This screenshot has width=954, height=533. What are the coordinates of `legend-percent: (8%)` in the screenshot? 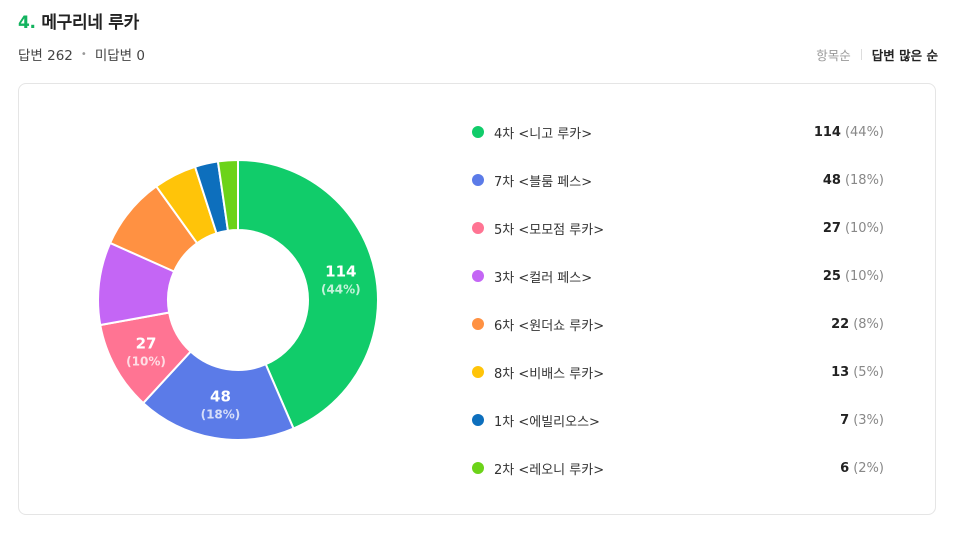 It's located at (868, 324).